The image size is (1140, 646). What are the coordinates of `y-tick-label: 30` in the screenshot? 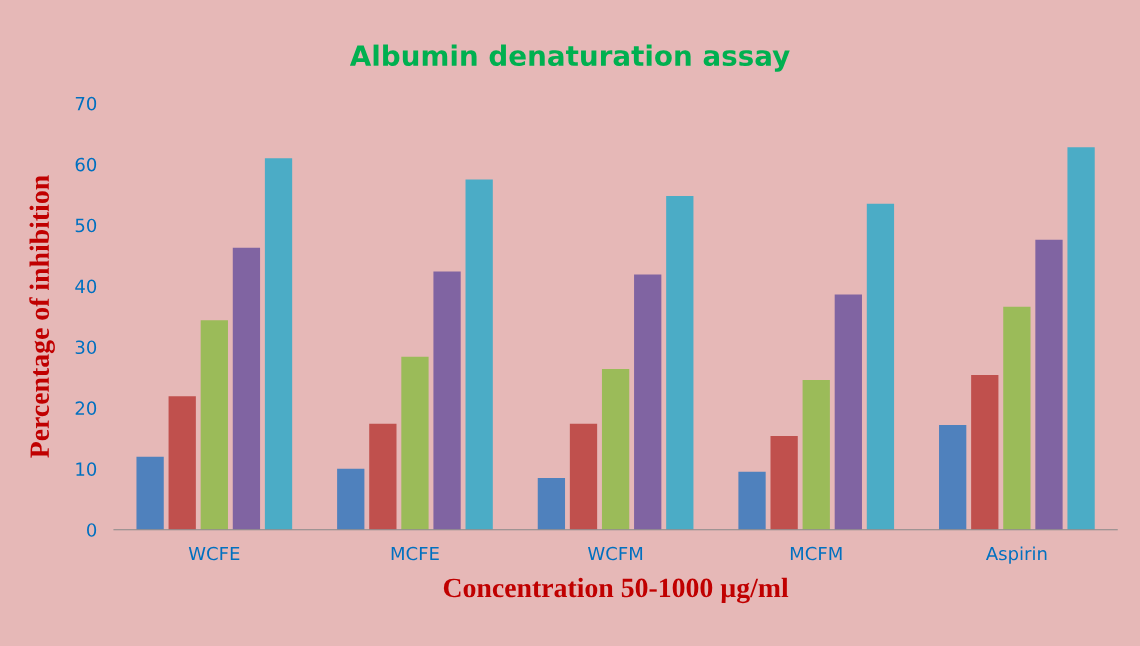 It's located at (86, 347).